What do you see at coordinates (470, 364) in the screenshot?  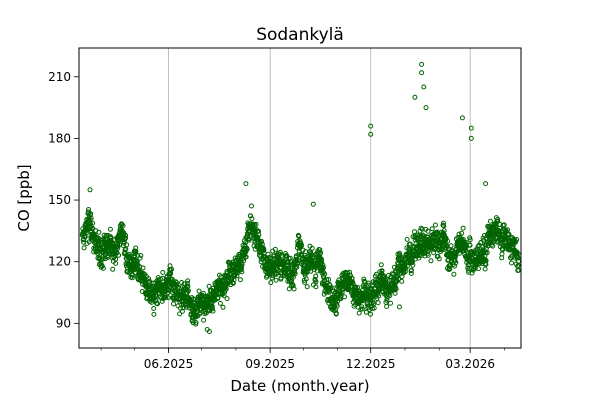 I see `x-tick-label: 03.2026` at bounding box center [470, 364].